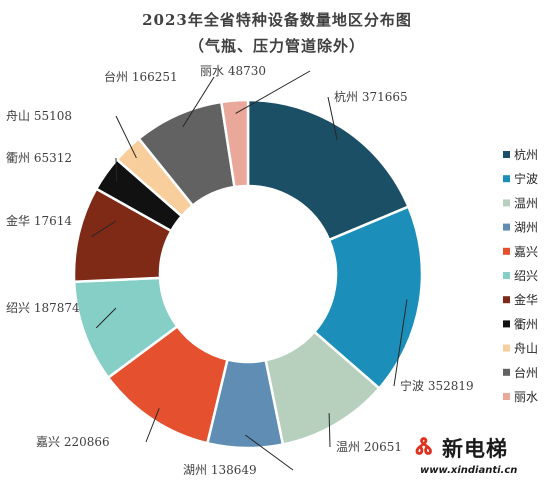  I want to click on legend-label-7: 衢州, so click(526, 324).